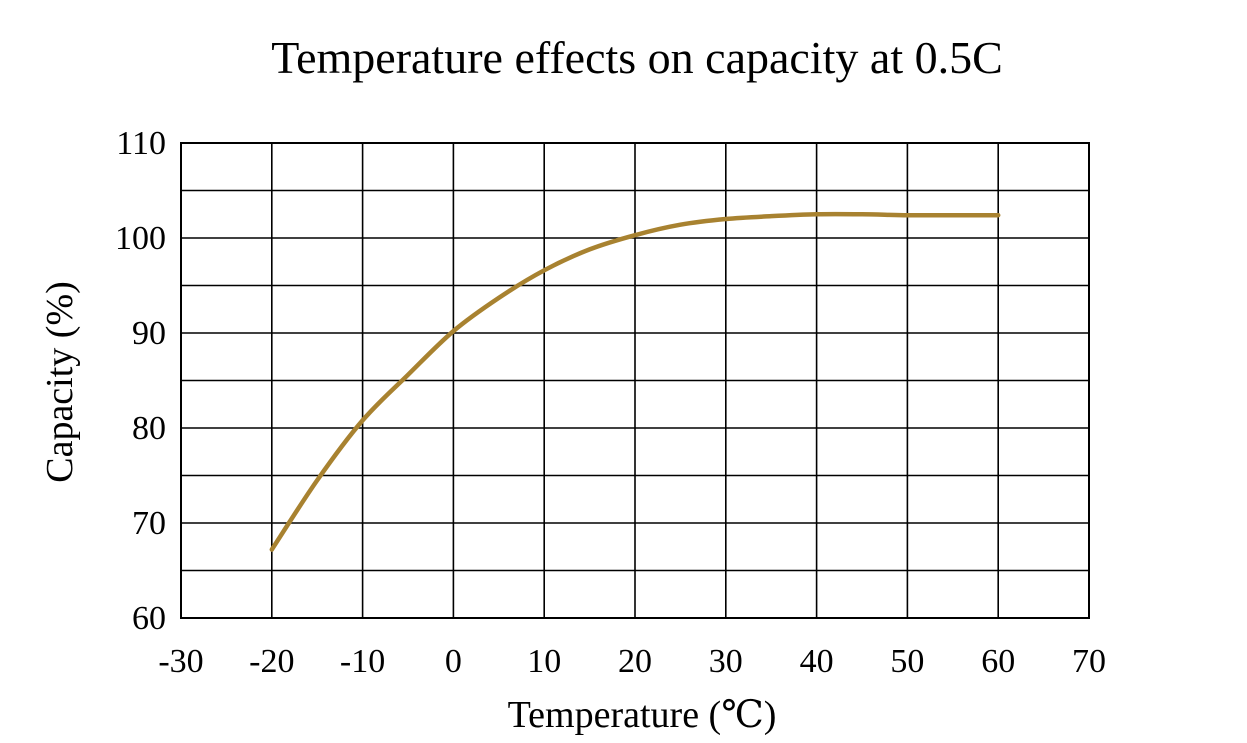 This screenshot has height=743, width=1247. What do you see at coordinates (544, 661) in the screenshot?
I see `x-tick-label: 10` at bounding box center [544, 661].